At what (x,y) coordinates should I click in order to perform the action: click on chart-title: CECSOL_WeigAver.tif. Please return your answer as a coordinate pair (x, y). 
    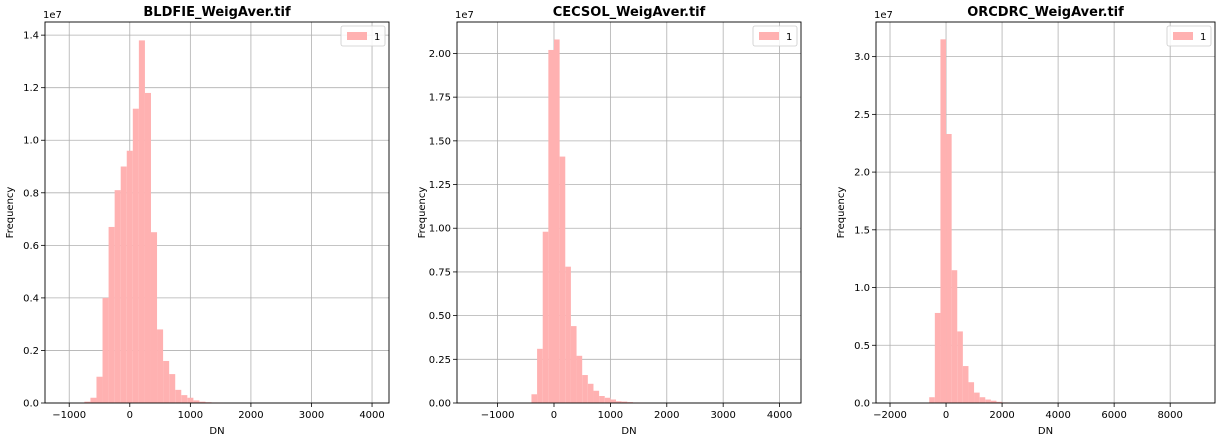
    Looking at the image, I should click on (629, 12).